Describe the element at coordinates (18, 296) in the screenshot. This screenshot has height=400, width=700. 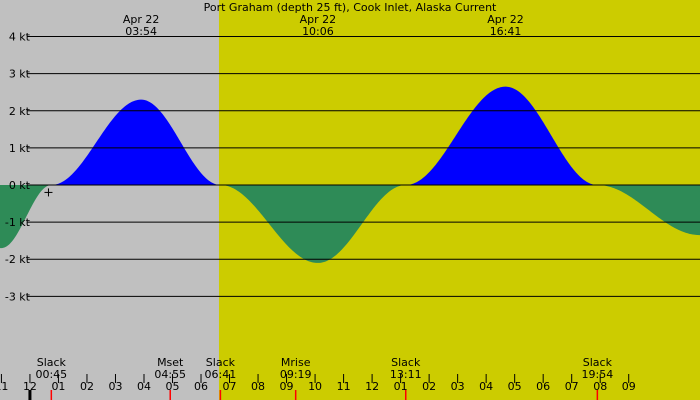
I see `y-tick-label: -3 kt` at that location.